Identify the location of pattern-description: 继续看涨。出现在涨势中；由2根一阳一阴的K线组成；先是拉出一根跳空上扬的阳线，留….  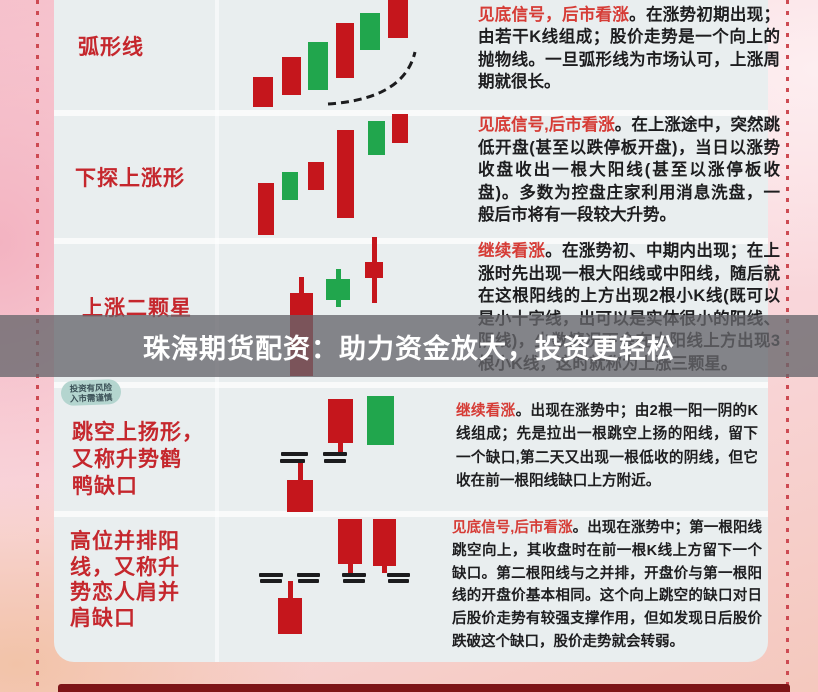
(607, 447).